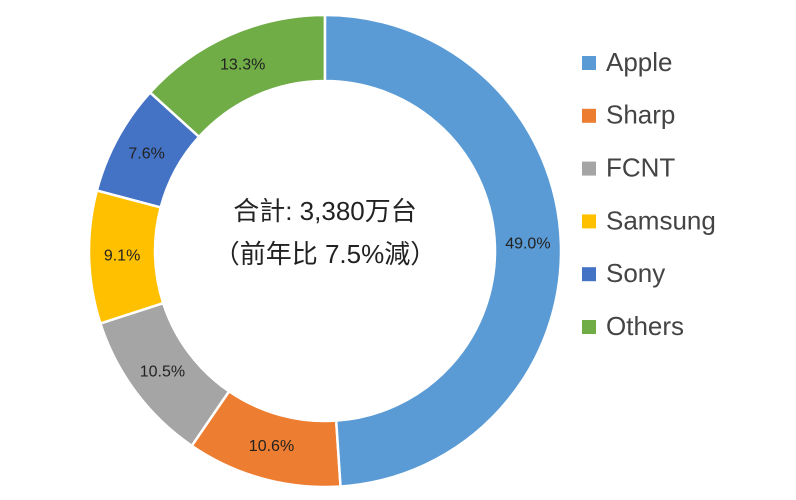  What do you see at coordinates (325, 211) in the screenshot?
I see `center-text: 合計: 3,380万台` at bounding box center [325, 211].